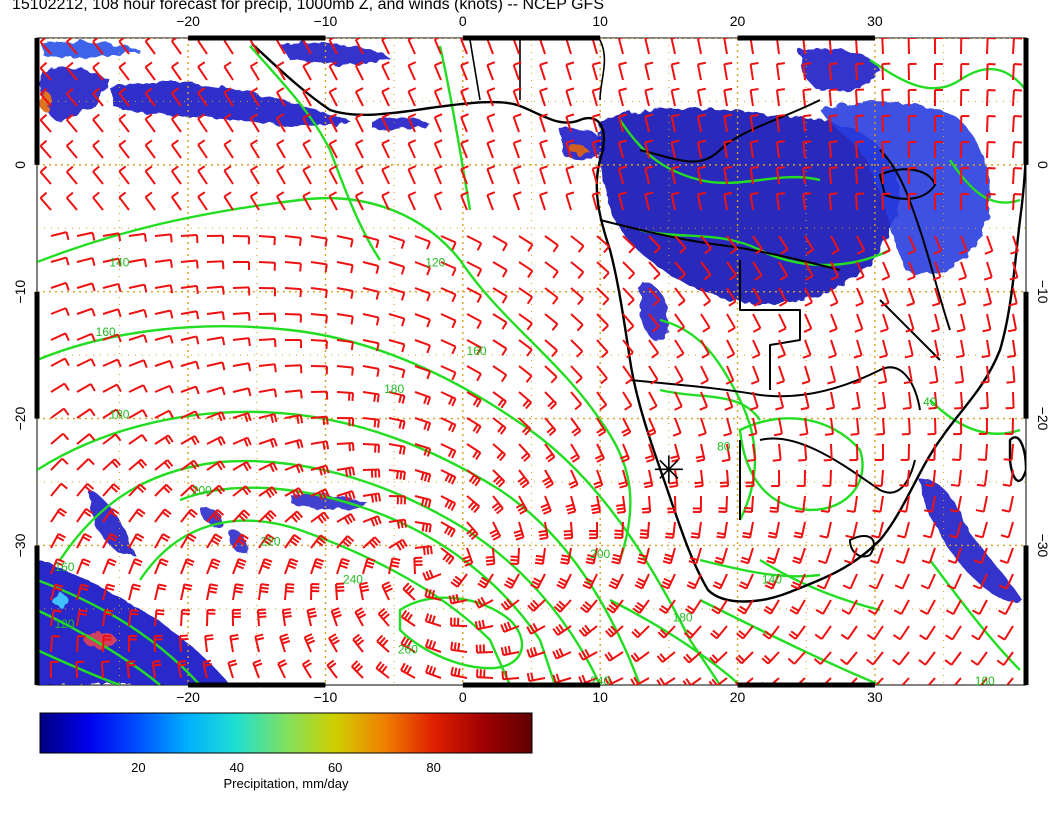 Image resolution: width=1056 pixels, height=816 pixels. Describe the element at coordinates (477, 351) in the screenshot. I see `contour-label: 160` at that location.